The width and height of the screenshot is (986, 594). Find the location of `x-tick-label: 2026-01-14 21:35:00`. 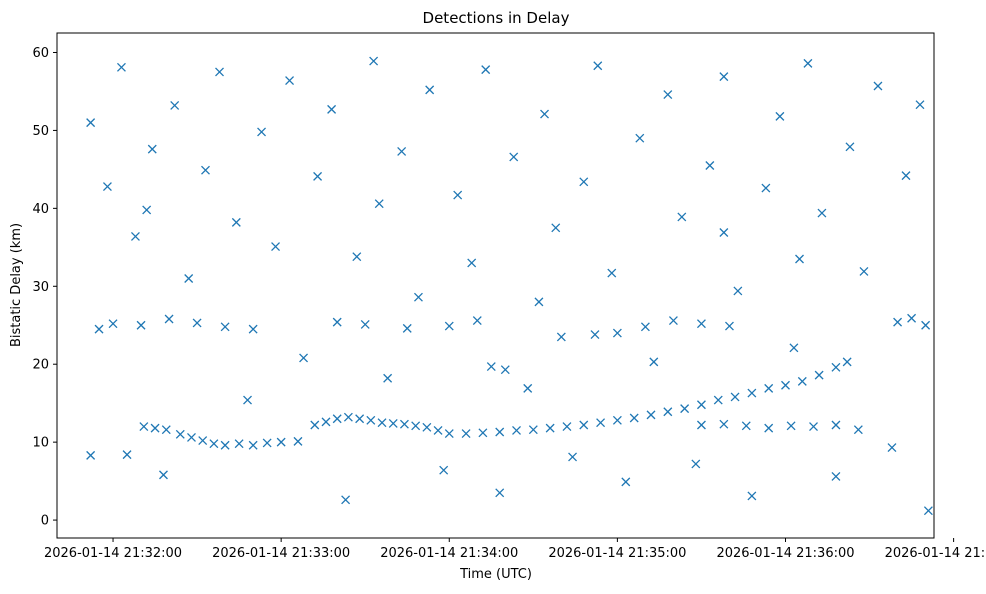

x-tick-label: 2026-01-14 21:35:00 is located at coordinates (617, 553).